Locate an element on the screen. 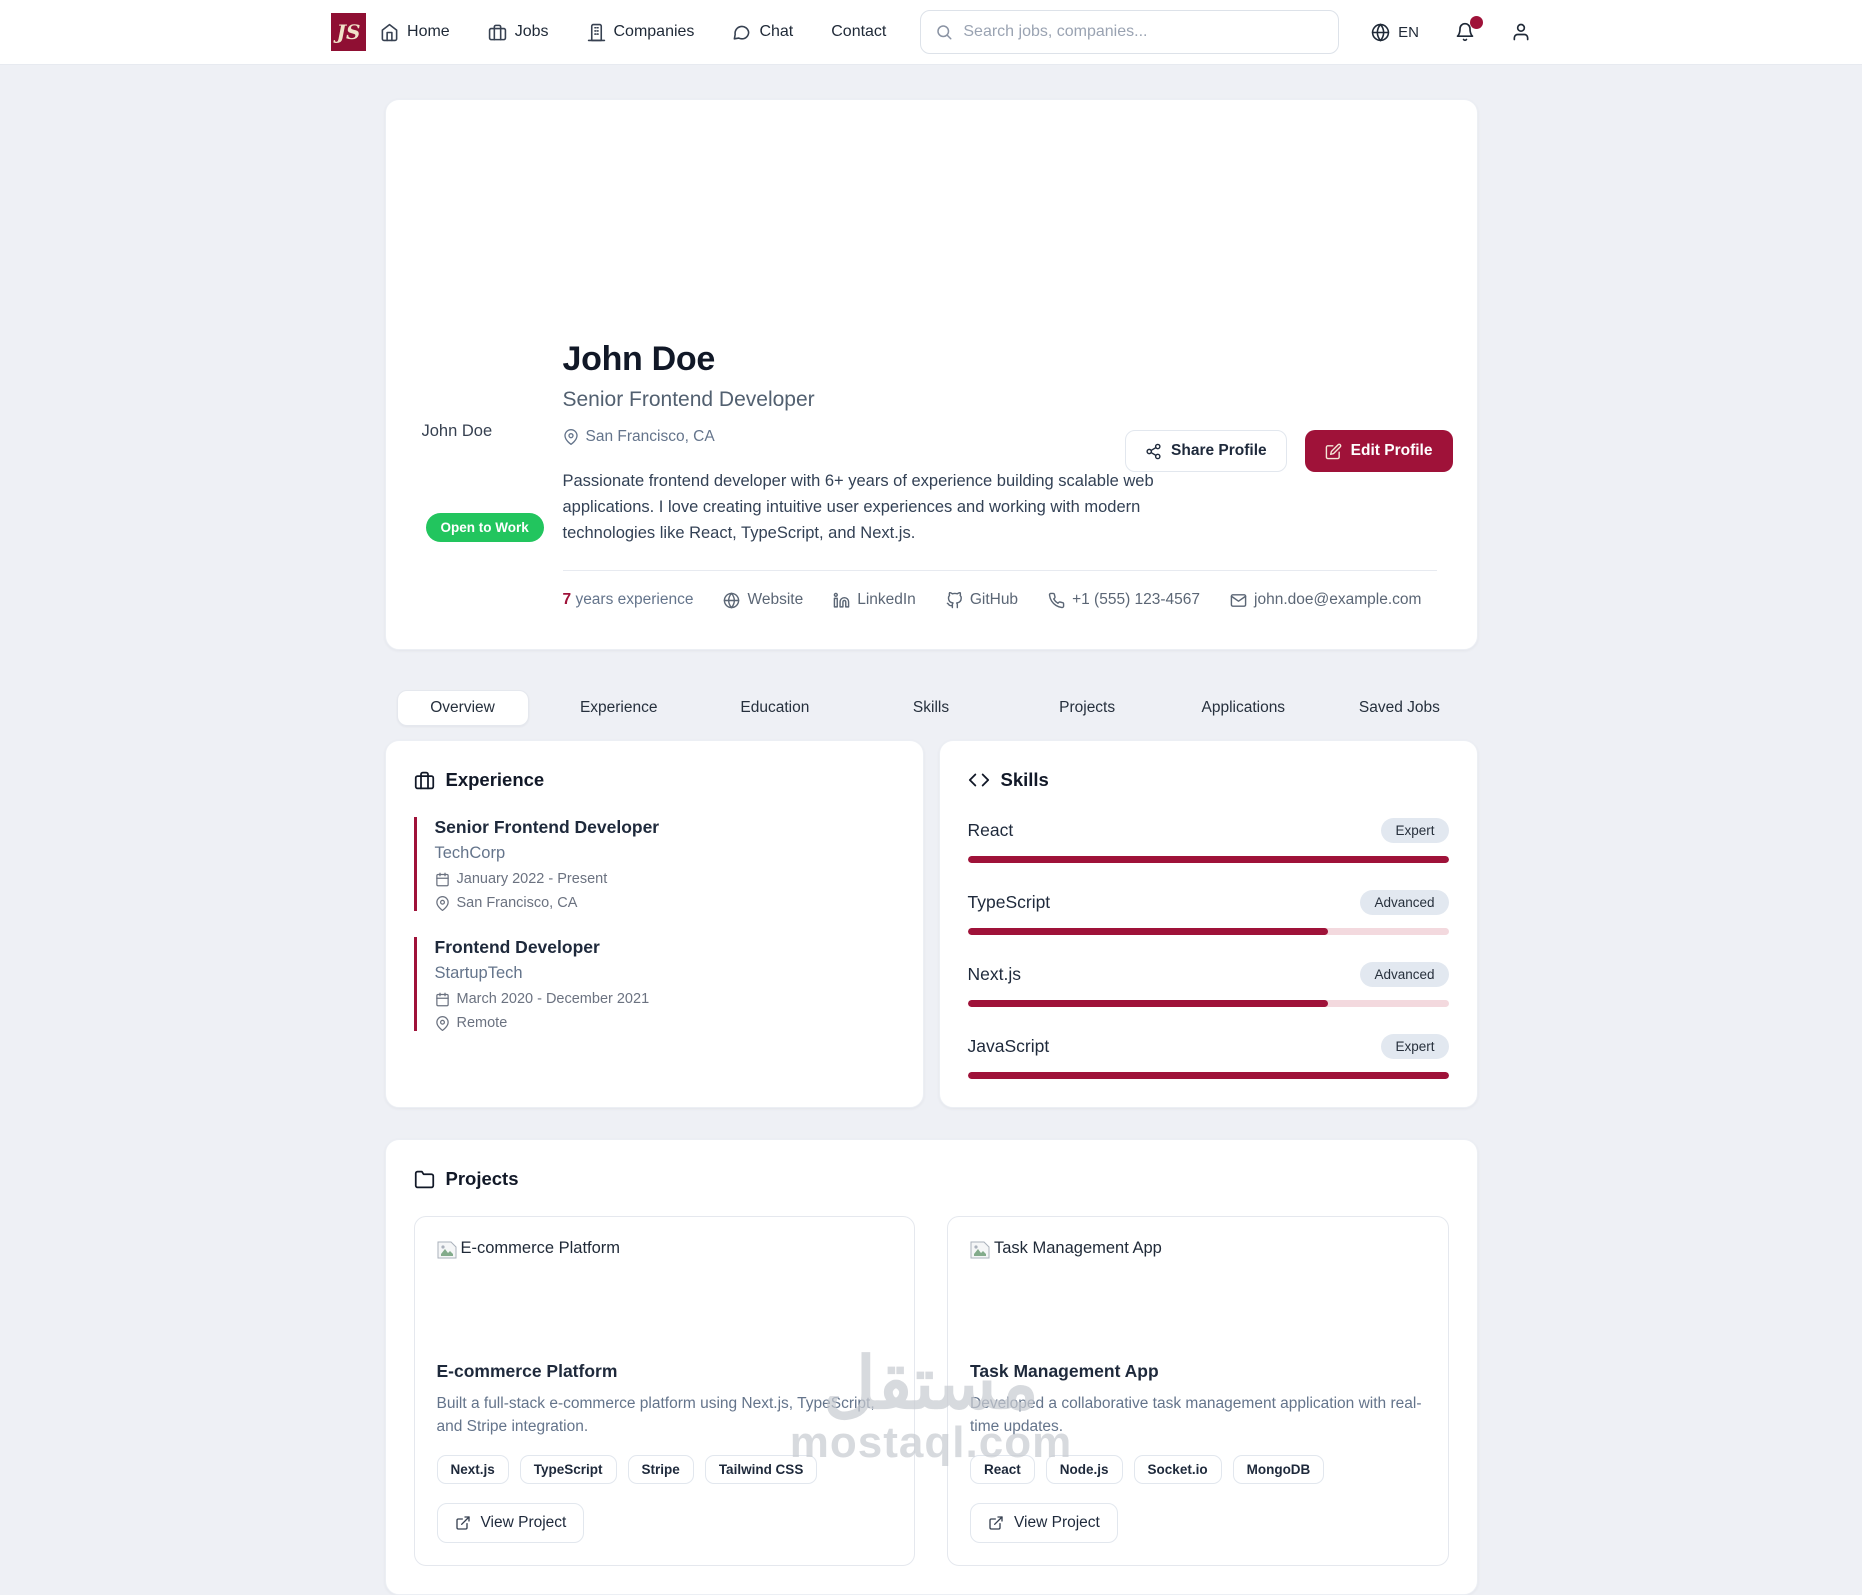 Image resolution: width=1862 pixels, height=1595 pixels. skill-name: JavaScript is located at coordinates (1008, 1046).